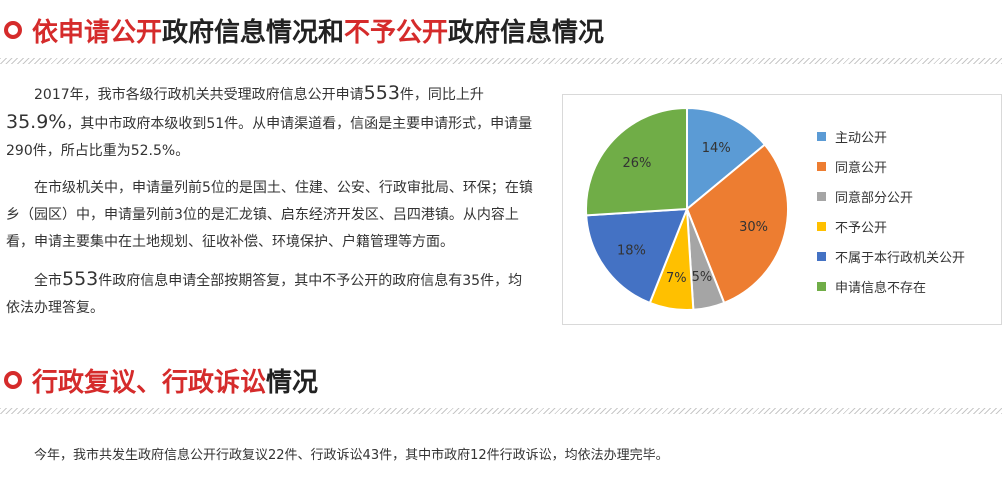 The width and height of the screenshot is (1002, 486). I want to click on p3-number-553: 553, so click(80, 279).